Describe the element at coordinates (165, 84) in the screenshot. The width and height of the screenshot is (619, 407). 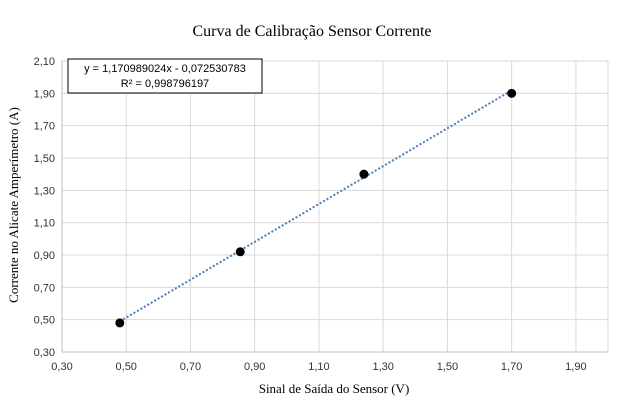
I see `trendline-r2: R² = 0,998796197` at that location.